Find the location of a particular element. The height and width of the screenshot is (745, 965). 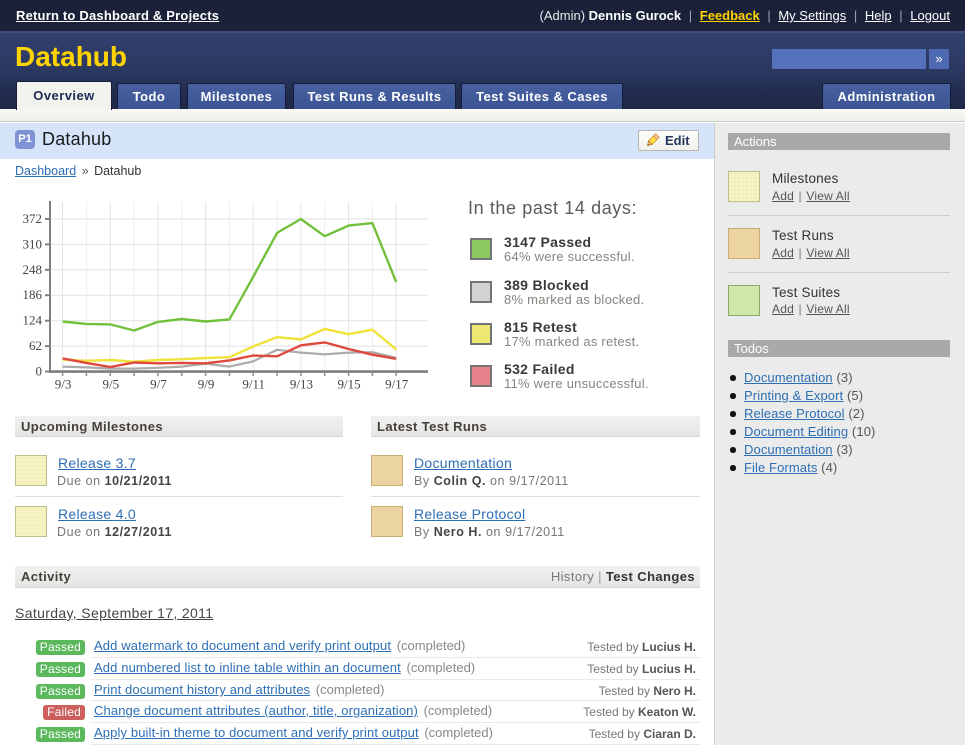

svg-text: 9/15 is located at coordinates (349, 384).